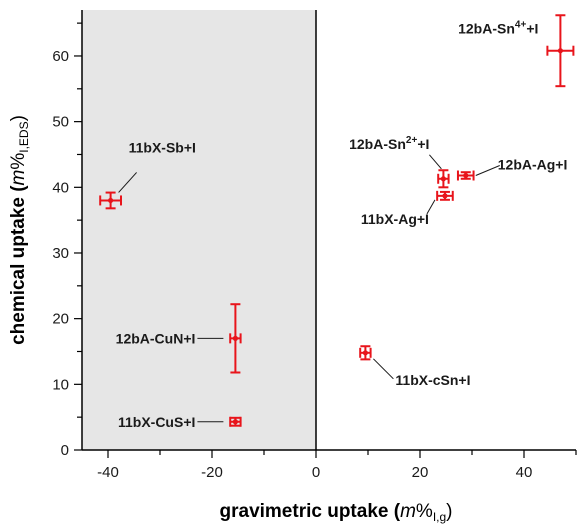  What do you see at coordinates (60, 253) in the screenshot?
I see `y-tick-label: 30` at bounding box center [60, 253].